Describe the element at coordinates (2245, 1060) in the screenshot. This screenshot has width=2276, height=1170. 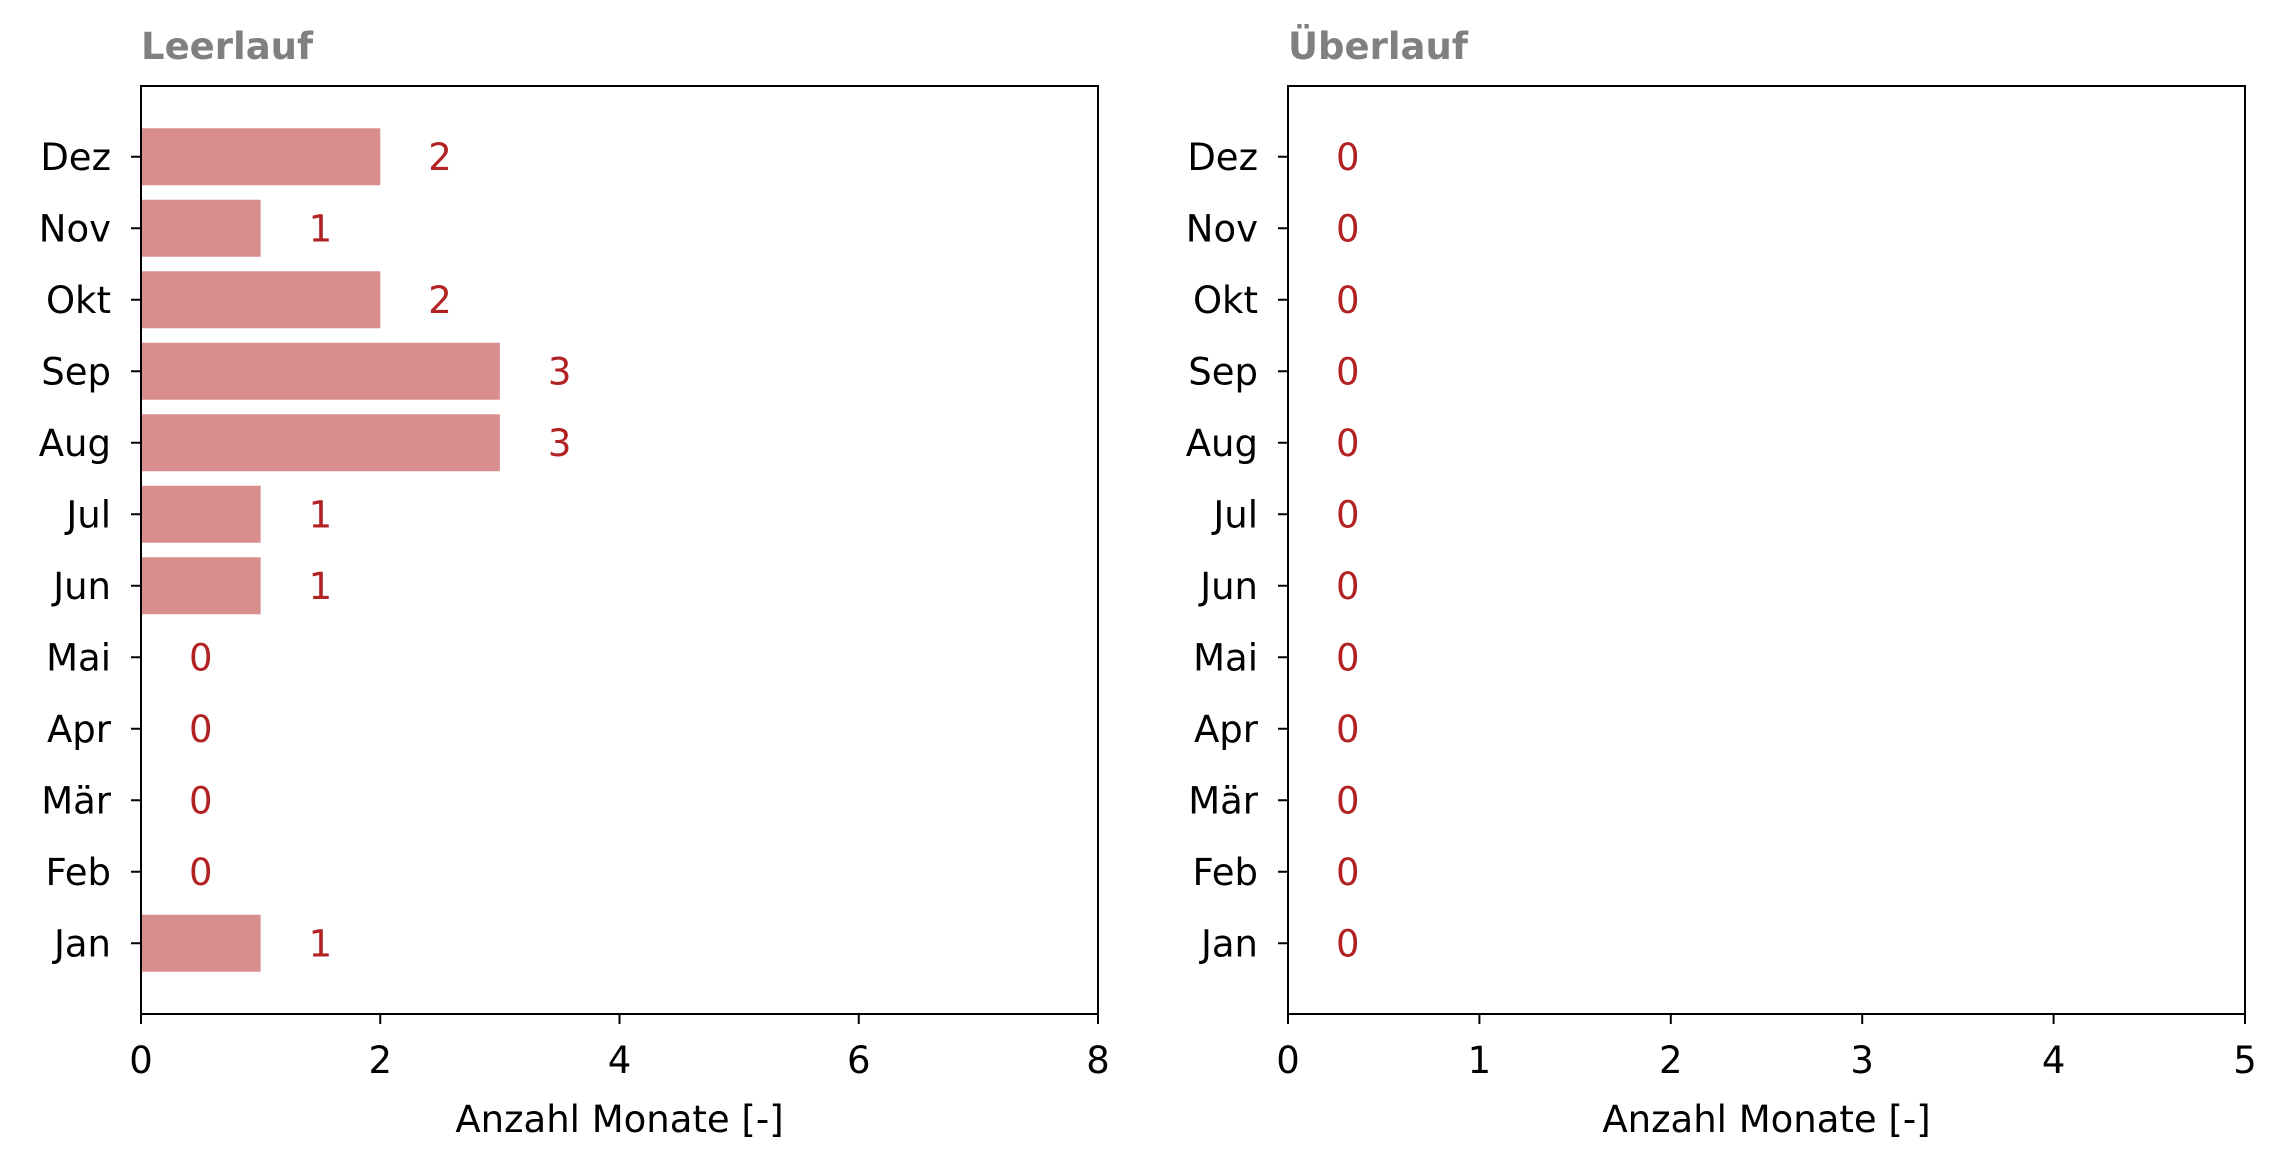
I see `x-tick-label-ueberlauf-5: 5` at that location.